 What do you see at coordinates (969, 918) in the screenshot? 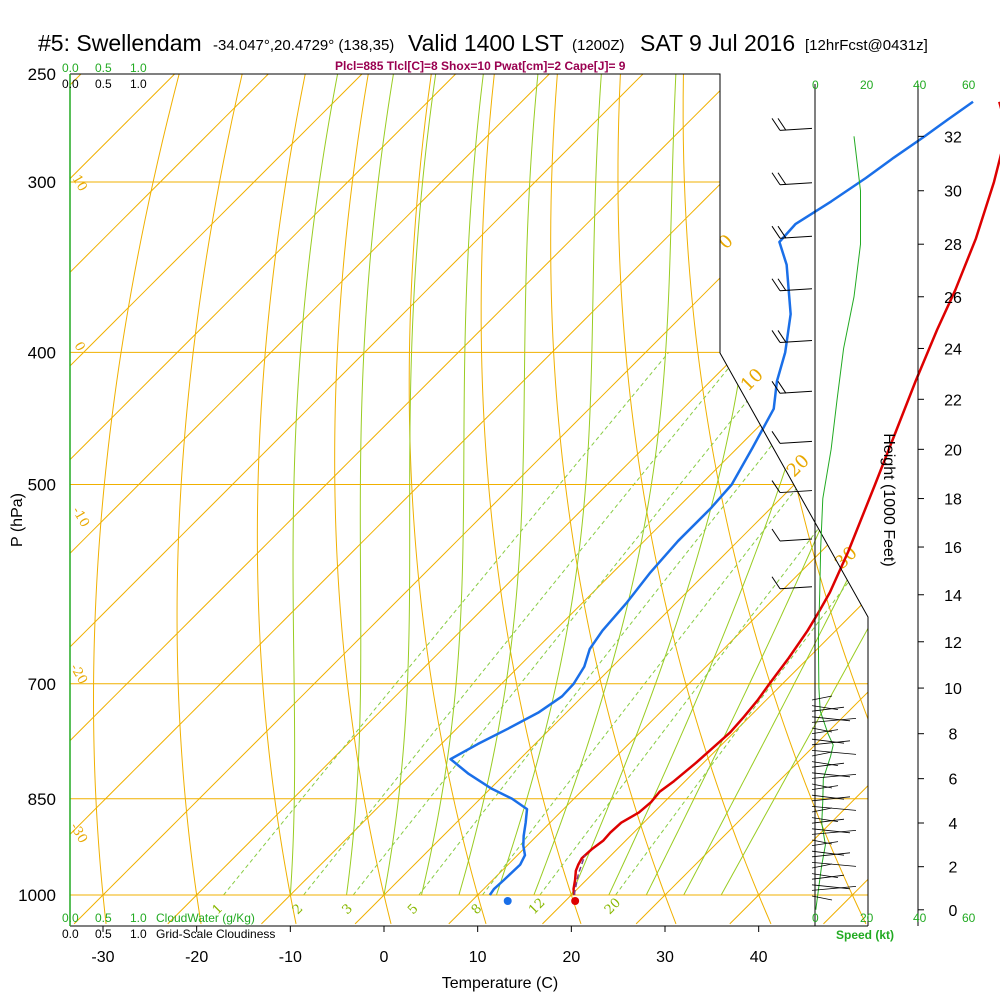
I see `speed-bottom-60: 60` at bounding box center [969, 918].